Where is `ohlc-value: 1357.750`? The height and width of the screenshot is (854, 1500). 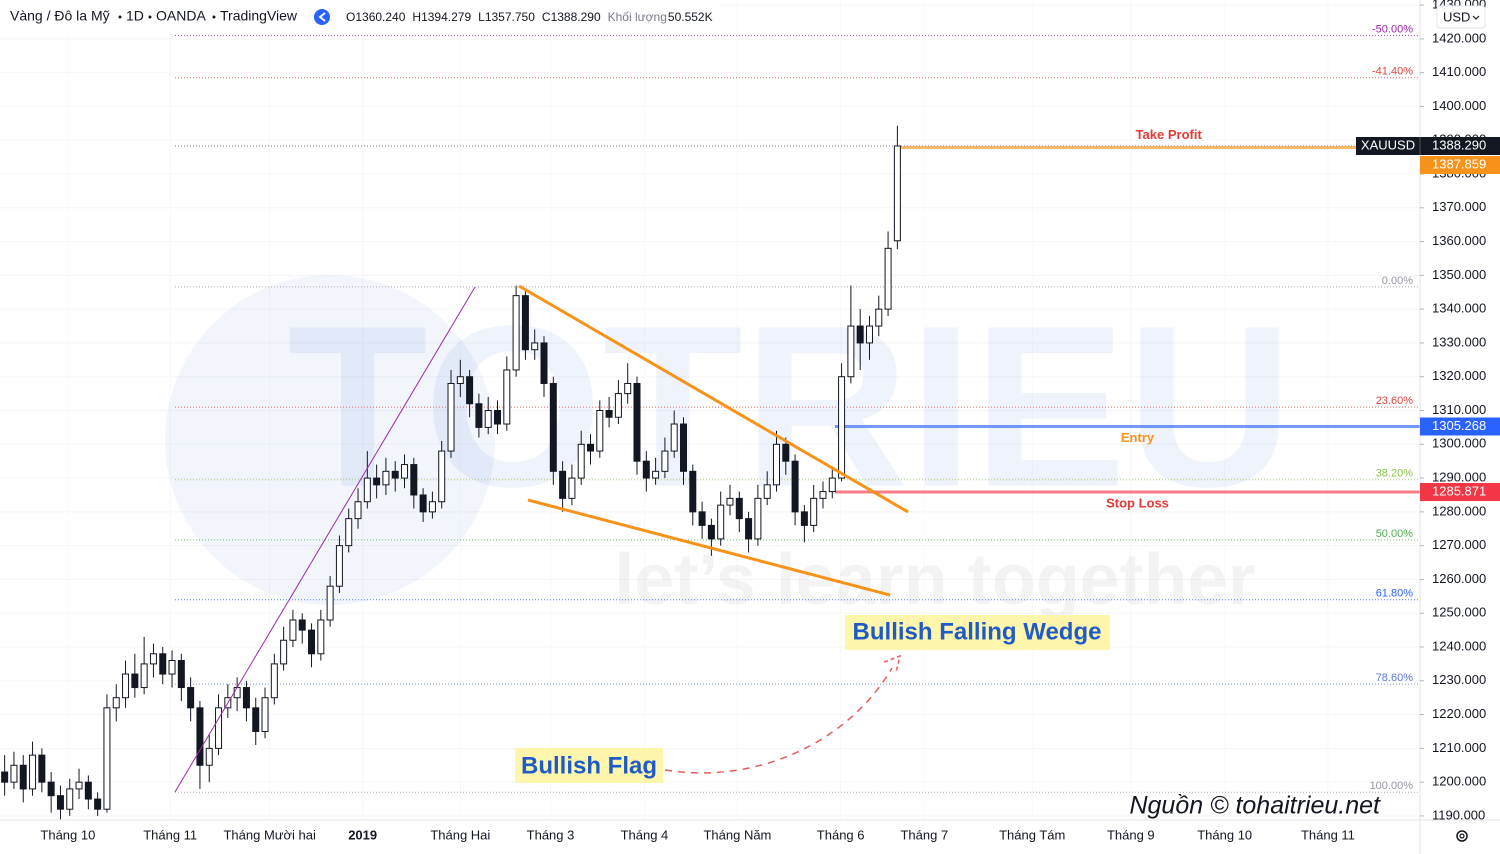 ohlc-value: 1357.750 is located at coordinates (510, 17).